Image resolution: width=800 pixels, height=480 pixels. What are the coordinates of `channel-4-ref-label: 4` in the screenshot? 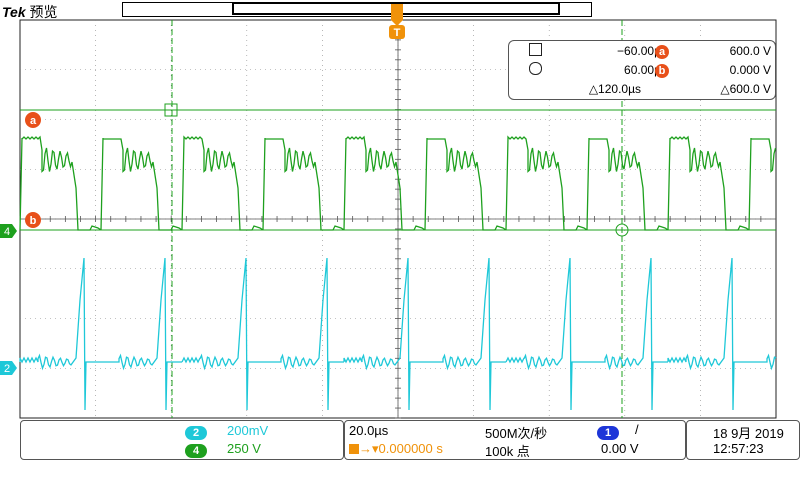 It's located at (7, 232).